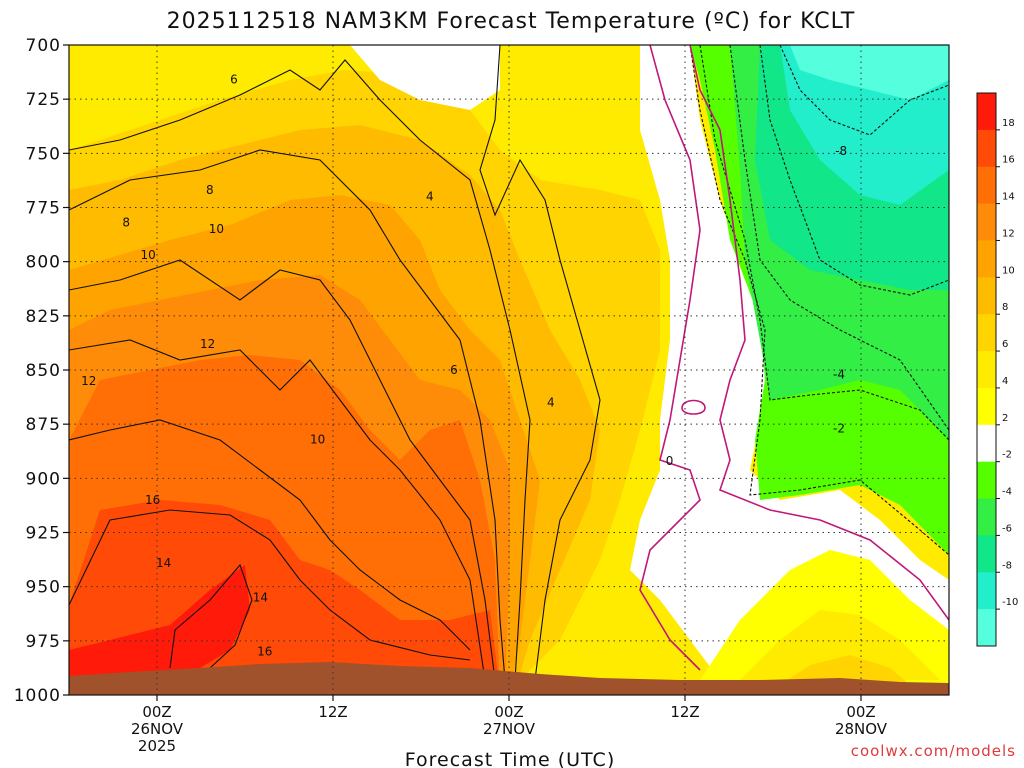  What do you see at coordinates (1010, 602) in the screenshot?
I see `colorbar-label: -10` at bounding box center [1010, 602].